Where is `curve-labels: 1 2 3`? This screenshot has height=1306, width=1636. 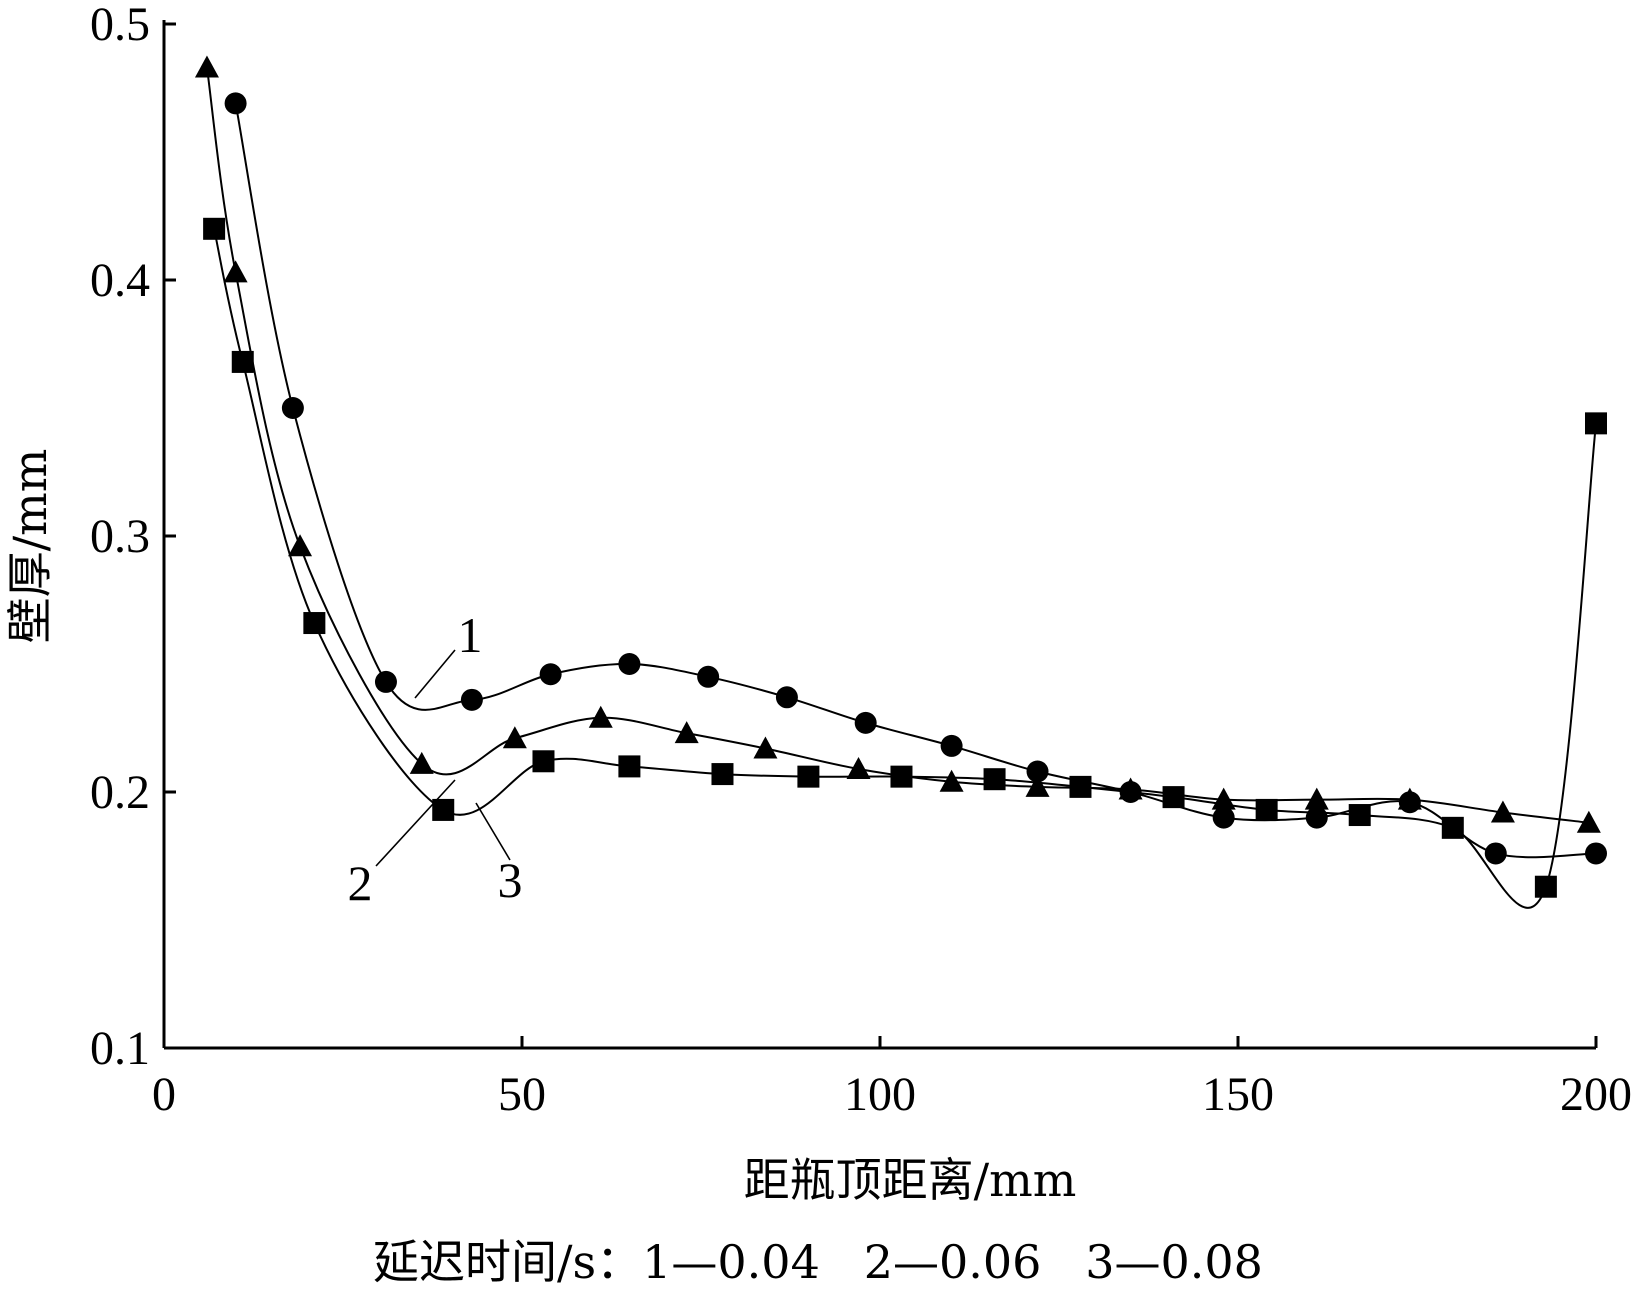 curve-labels: 1 2 3 is located at coordinates (435, 759).